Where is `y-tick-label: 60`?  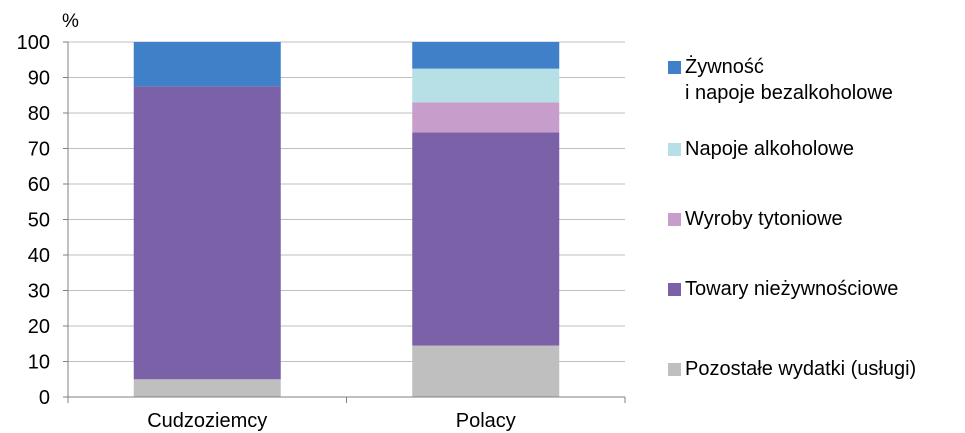
y-tick-label: 60 is located at coordinates (39, 185).